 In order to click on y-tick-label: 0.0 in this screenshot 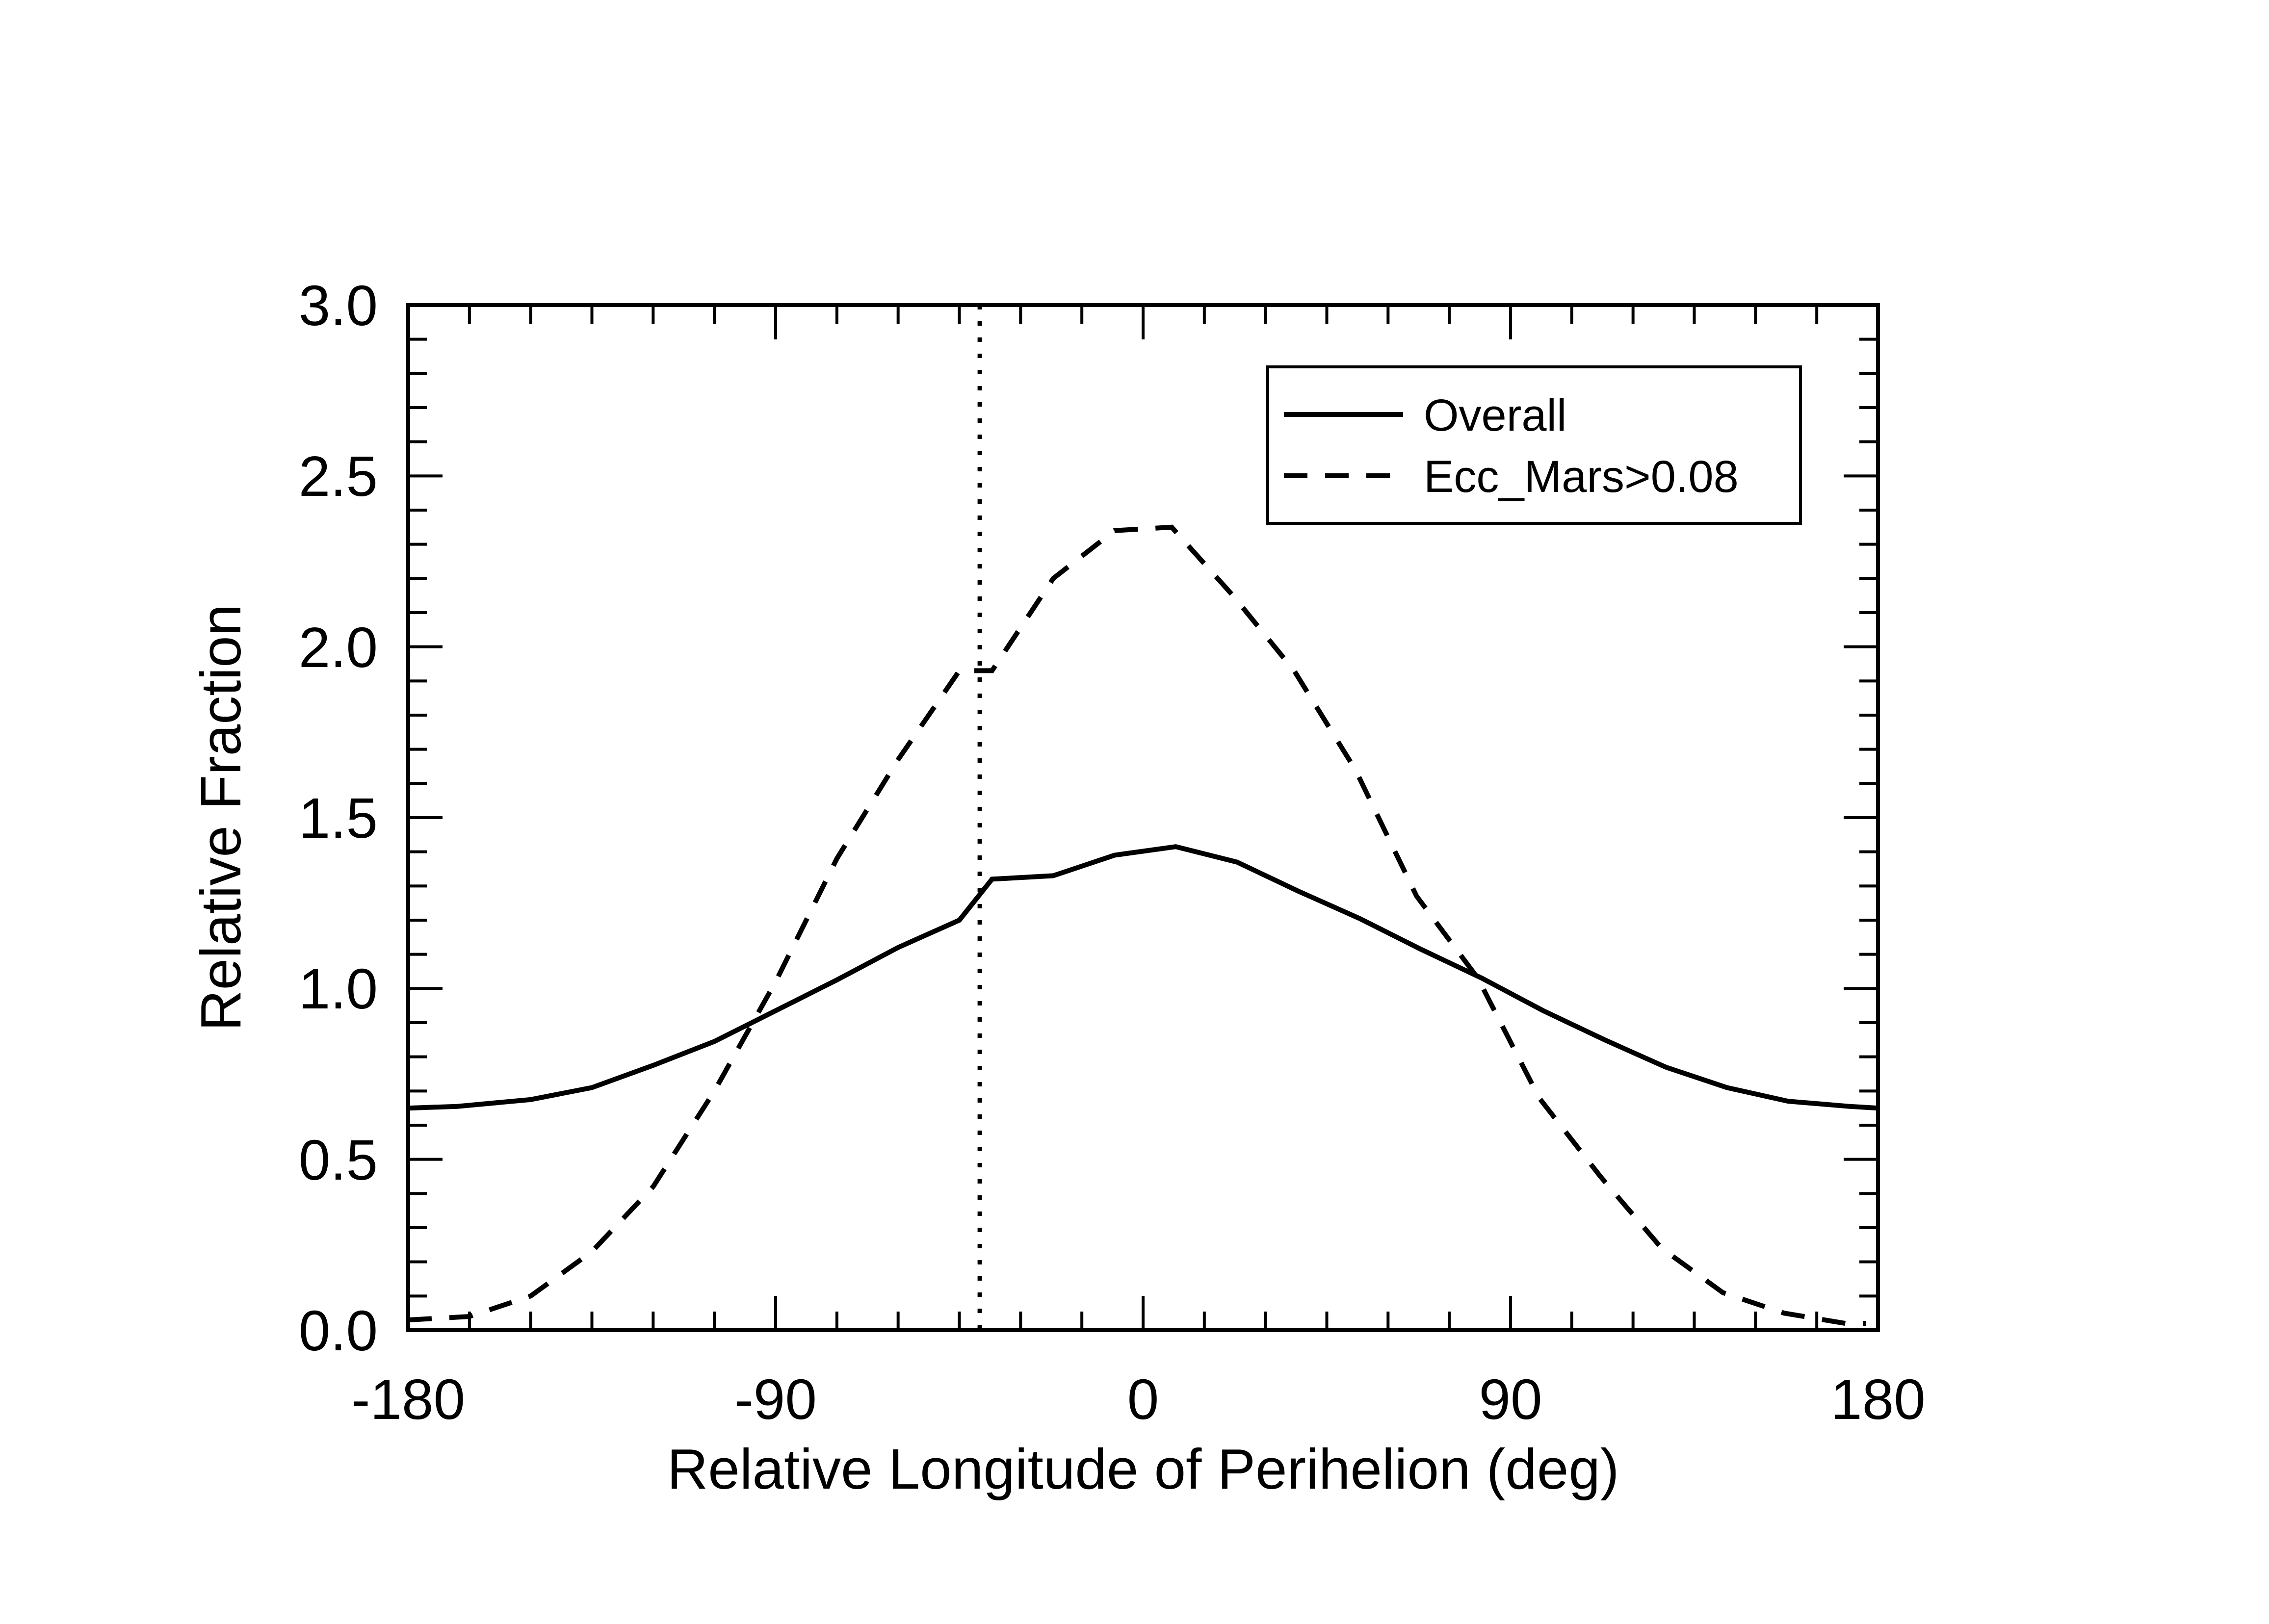, I will do `click(338, 1331)`.